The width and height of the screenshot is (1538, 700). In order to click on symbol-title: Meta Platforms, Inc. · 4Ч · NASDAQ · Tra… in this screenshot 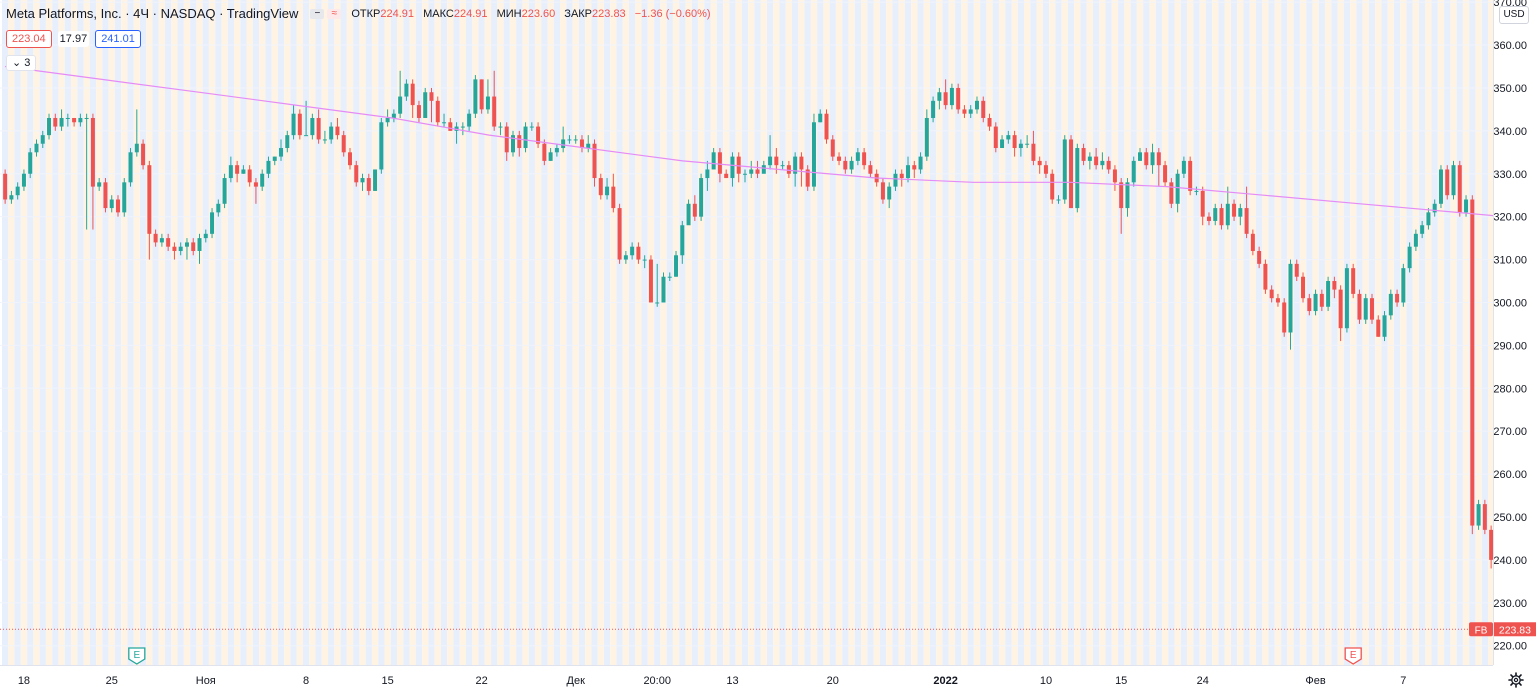, I will do `click(152, 13)`.